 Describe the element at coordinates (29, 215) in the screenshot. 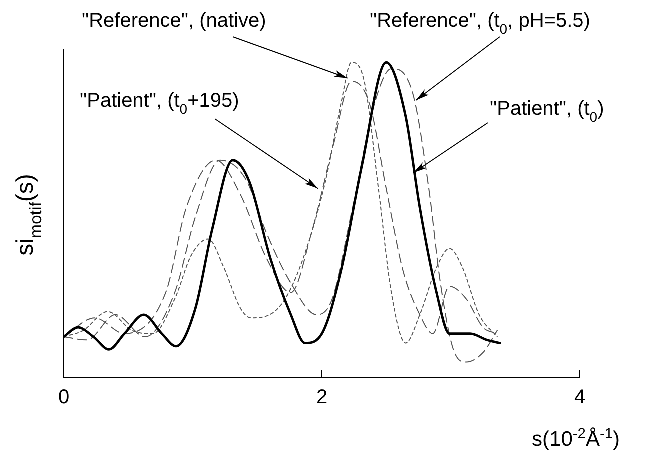

I see `y-axis-title: simotif(s)` at that location.